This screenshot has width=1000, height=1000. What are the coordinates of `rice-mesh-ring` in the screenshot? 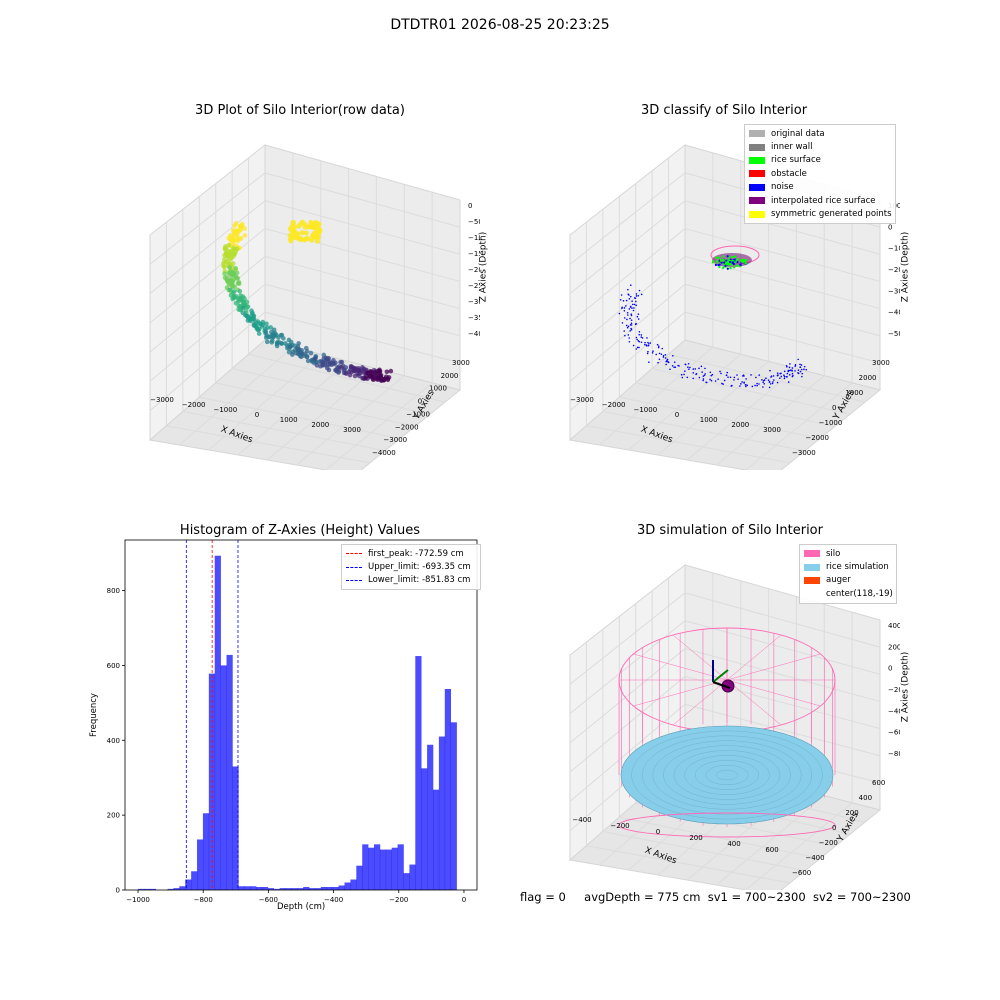 It's located at (727, 775).